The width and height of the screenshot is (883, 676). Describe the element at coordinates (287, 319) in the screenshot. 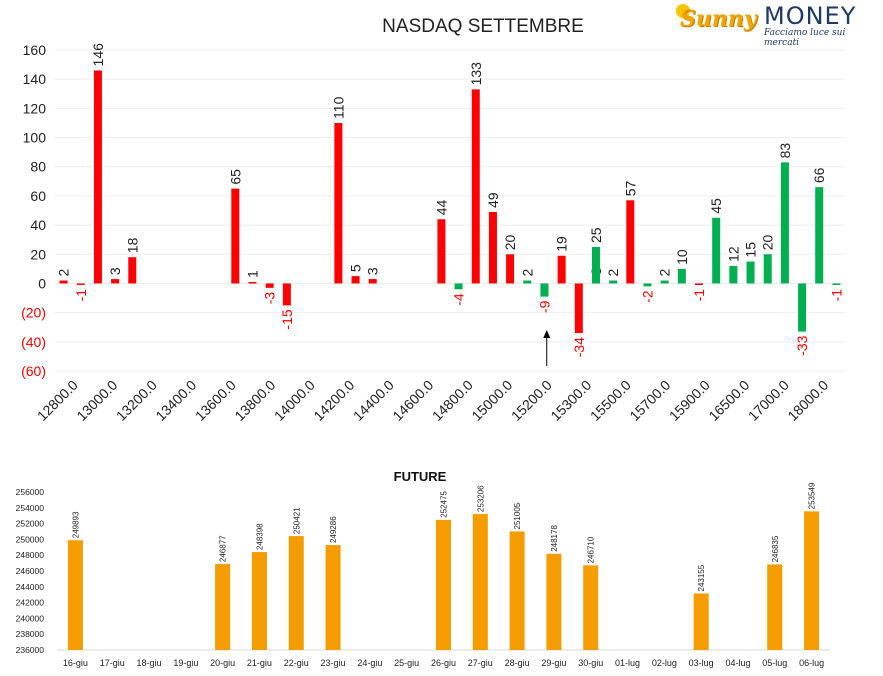

I see `data-label: -15` at that location.